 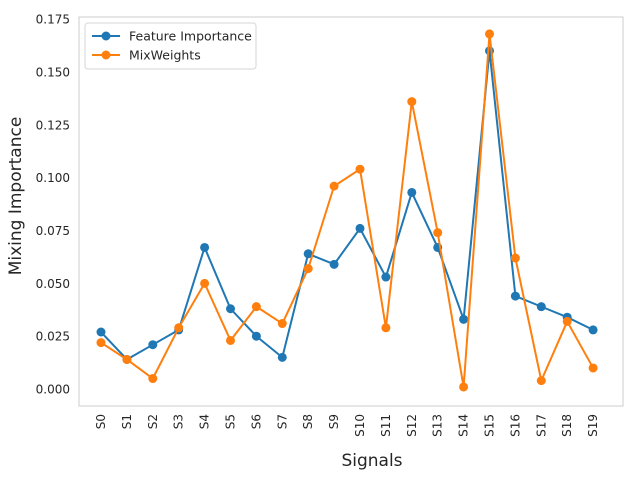 What do you see at coordinates (231, 421) in the screenshot?
I see `x-tick-label: S5` at bounding box center [231, 421].